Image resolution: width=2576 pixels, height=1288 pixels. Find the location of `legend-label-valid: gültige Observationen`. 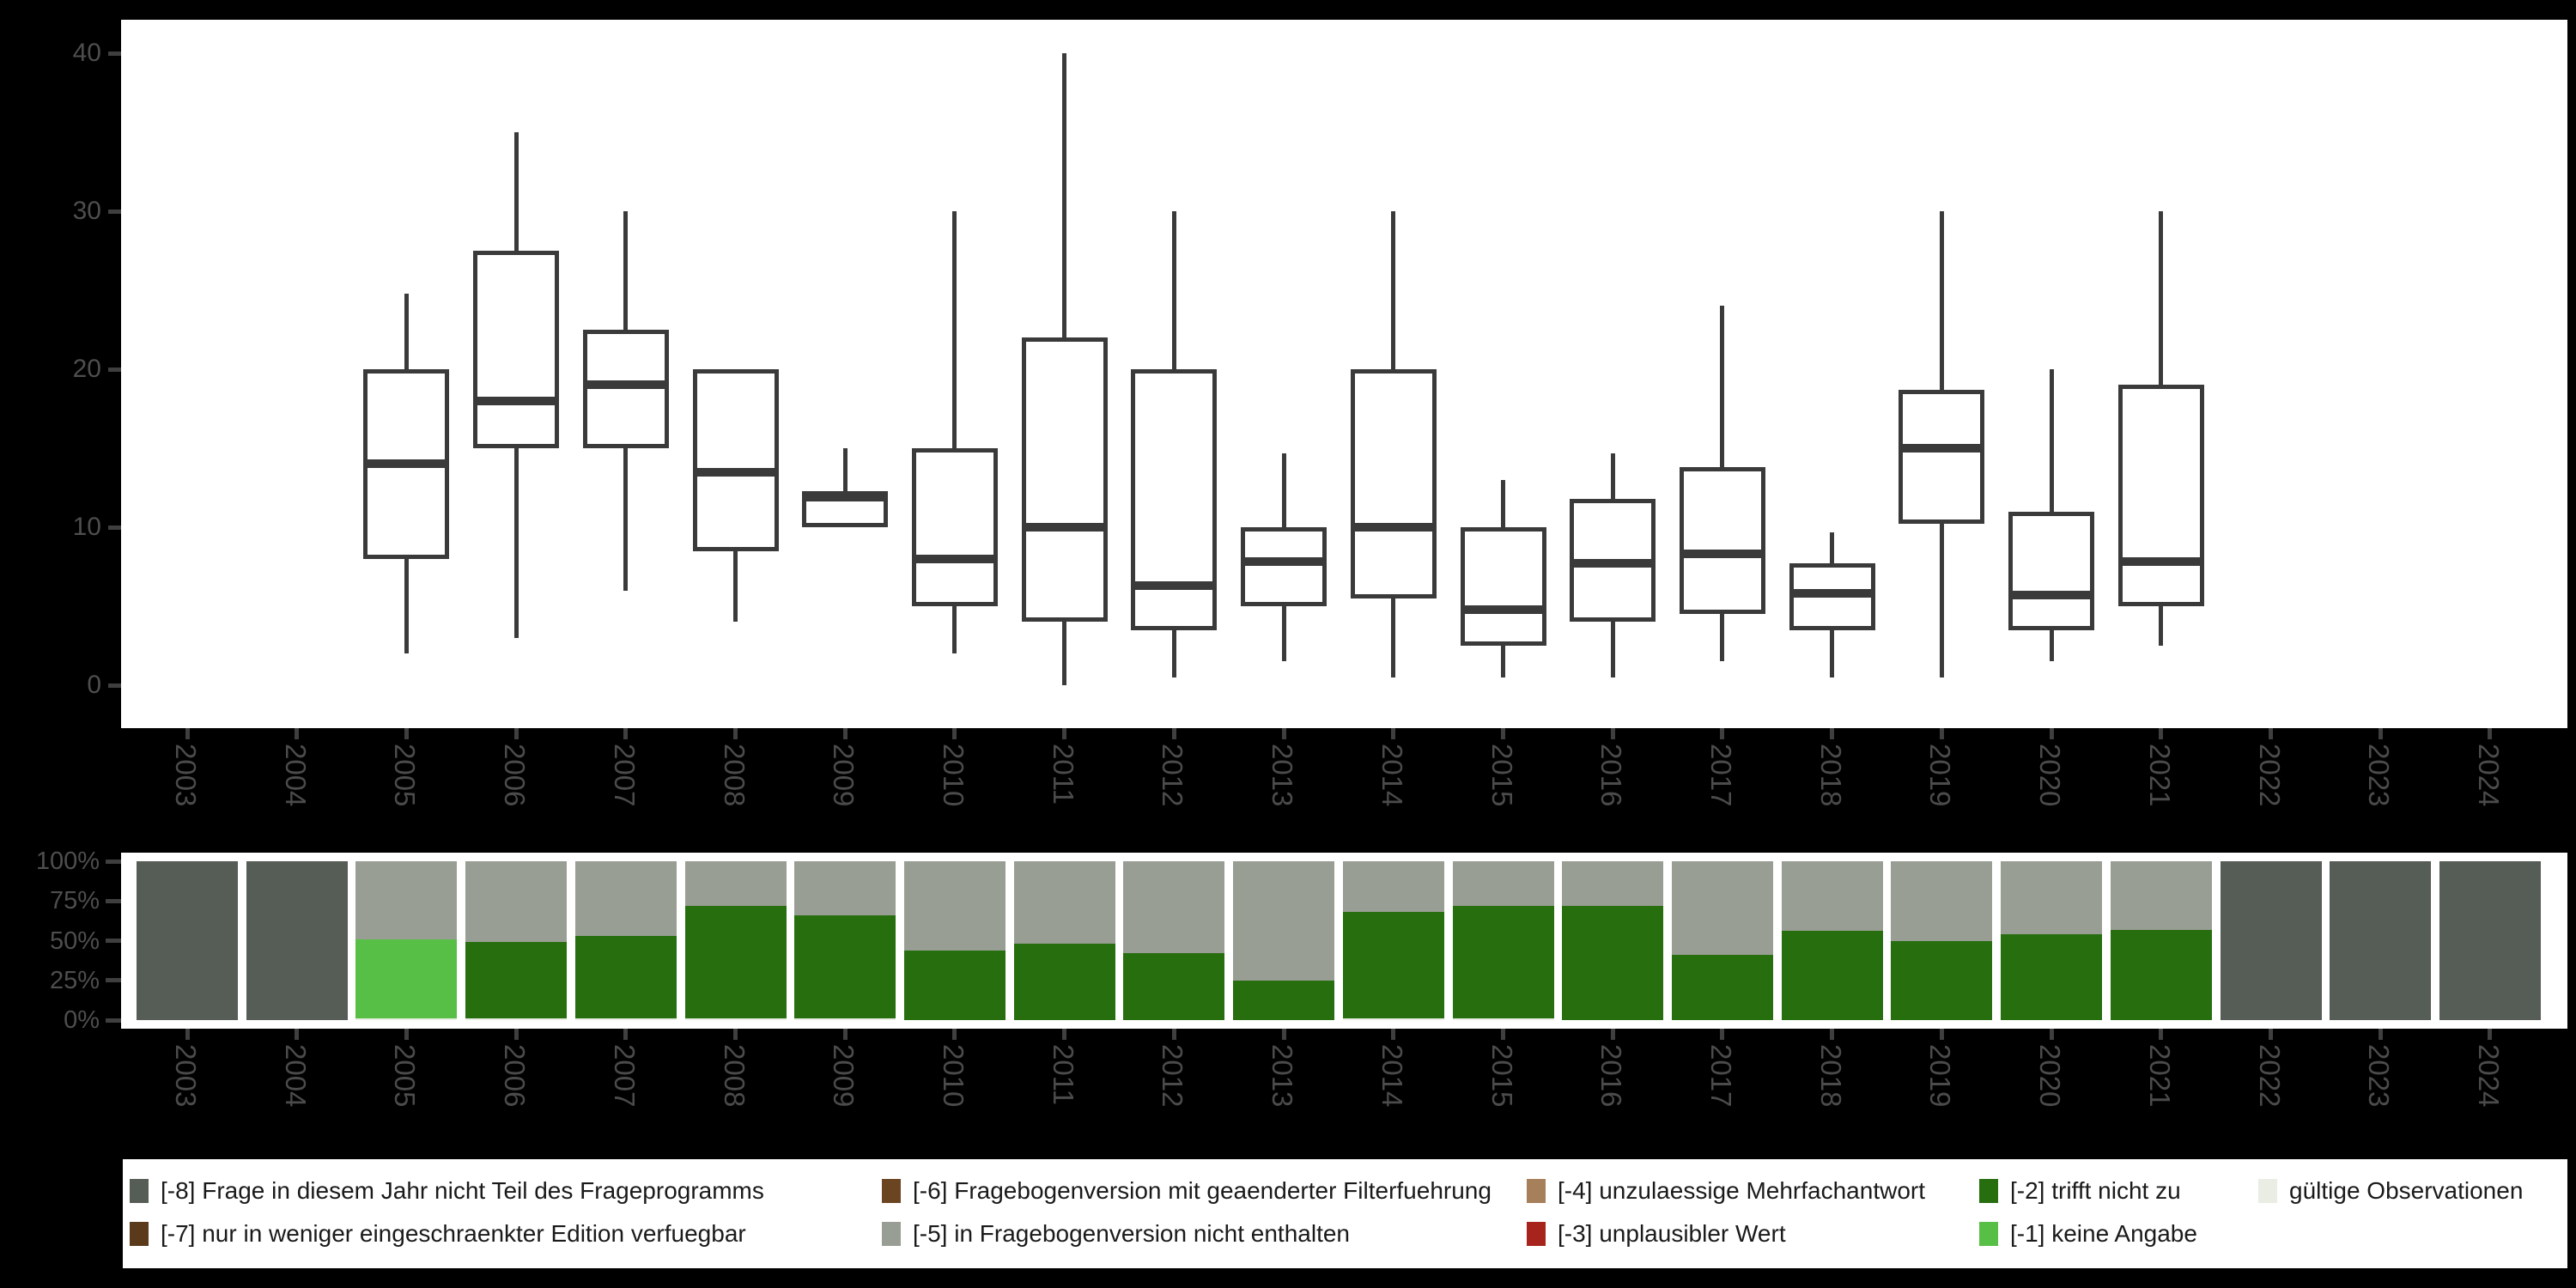

legend-label-valid: gültige Observationen is located at coordinates (2406, 1191).